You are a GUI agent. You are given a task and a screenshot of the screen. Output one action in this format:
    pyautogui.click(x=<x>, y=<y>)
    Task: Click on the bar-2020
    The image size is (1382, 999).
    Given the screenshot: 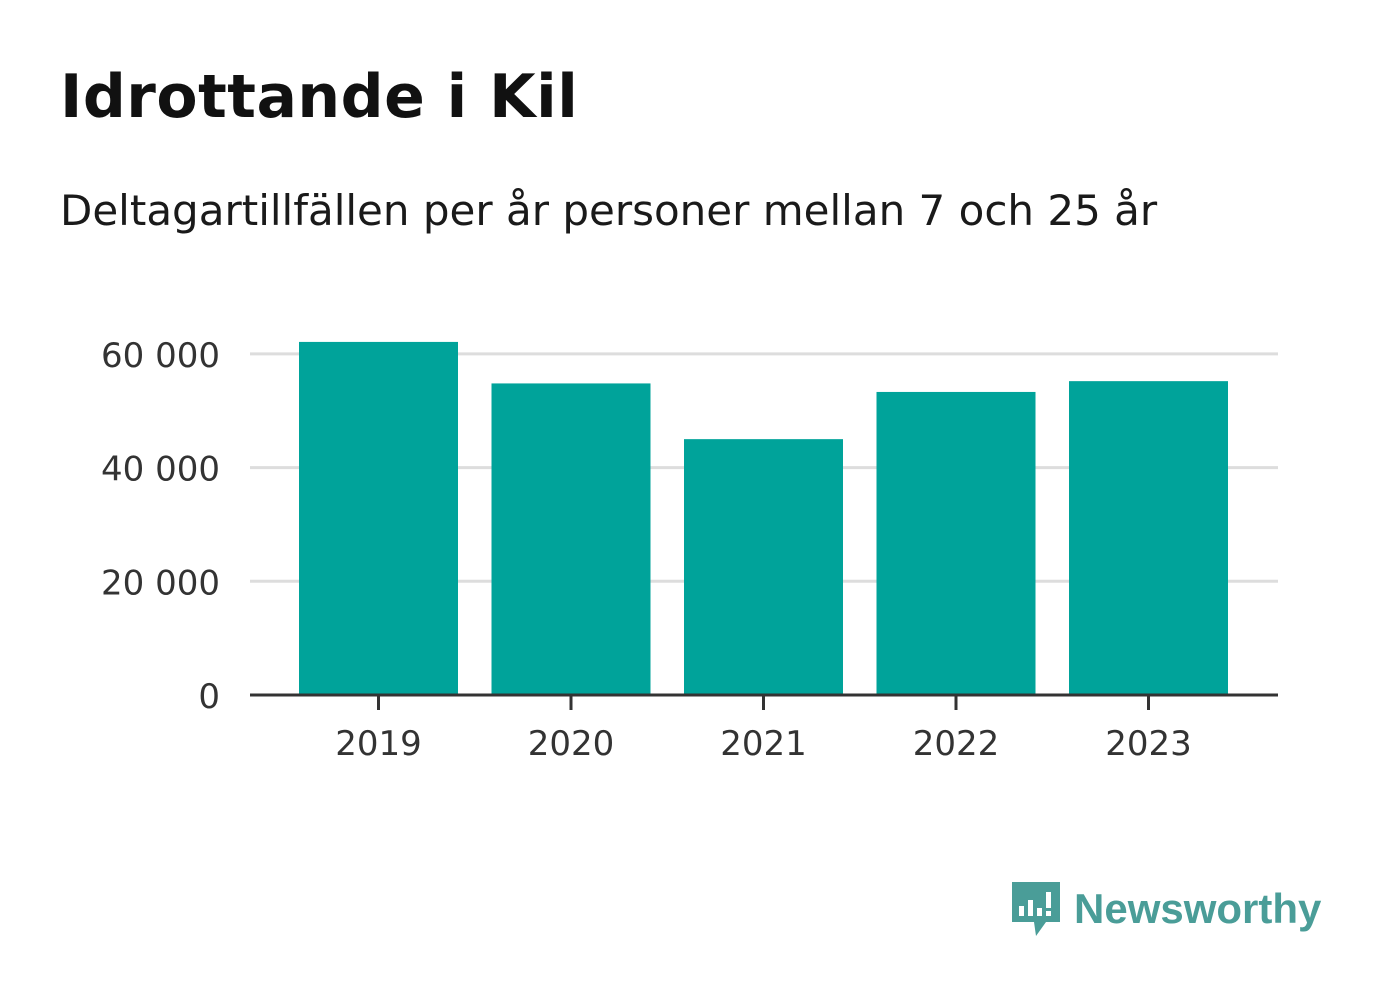 What is the action you would take?
    pyautogui.click(x=571, y=539)
    